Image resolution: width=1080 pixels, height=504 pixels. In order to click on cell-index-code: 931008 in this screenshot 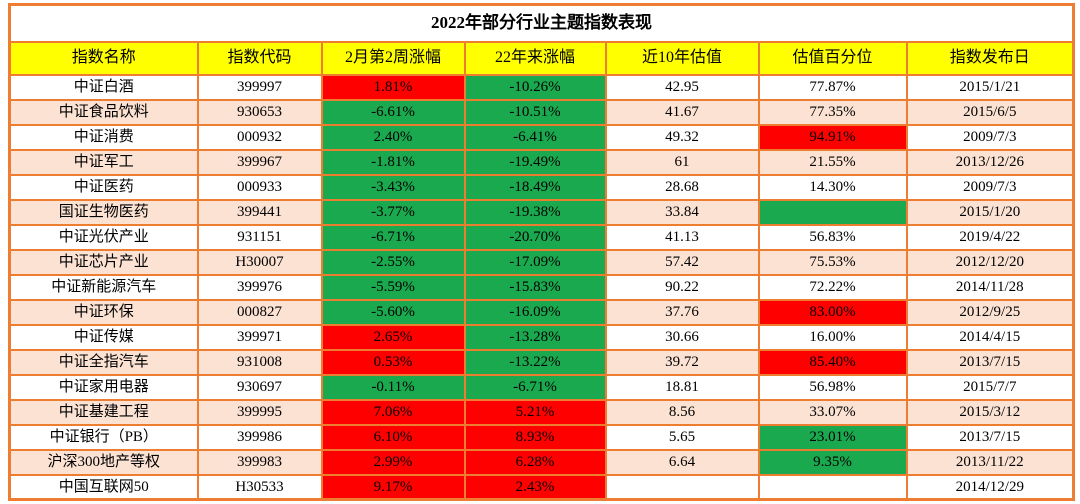, I will do `click(259, 362)`.